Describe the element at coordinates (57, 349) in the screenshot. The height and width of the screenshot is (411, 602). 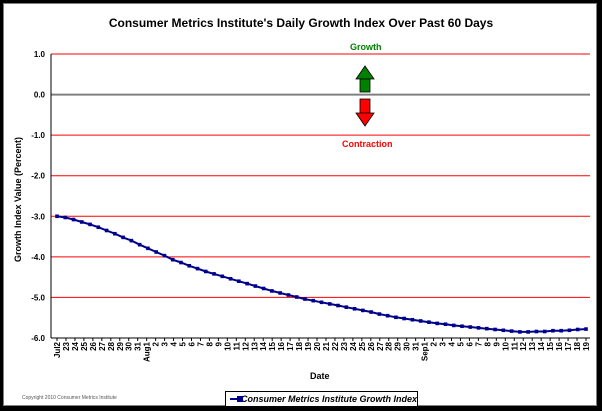
I see `x-tick-label: Jul2` at that location.